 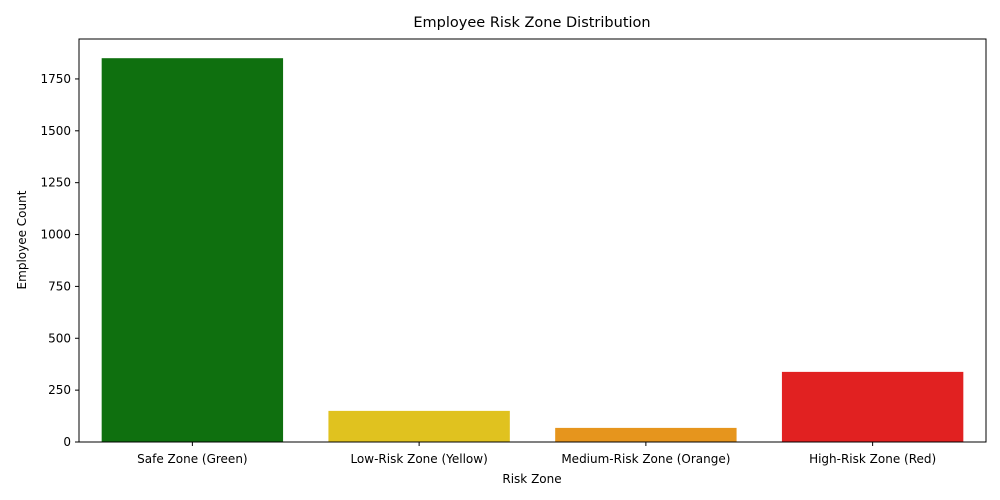 What do you see at coordinates (872, 459) in the screenshot?
I see `x-tick-label-3: High-Risk Zone (Red)` at bounding box center [872, 459].